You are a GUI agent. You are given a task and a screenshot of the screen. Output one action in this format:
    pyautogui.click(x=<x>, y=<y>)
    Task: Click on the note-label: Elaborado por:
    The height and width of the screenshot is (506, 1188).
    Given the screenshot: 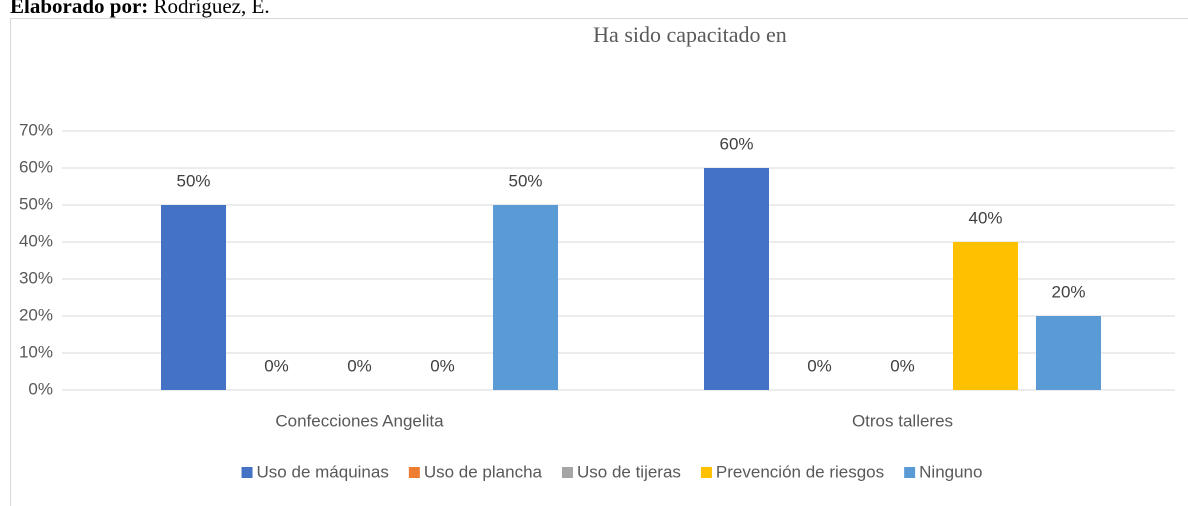 What is the action you would take?
    pyautogui.click(x=79, y=9)
    